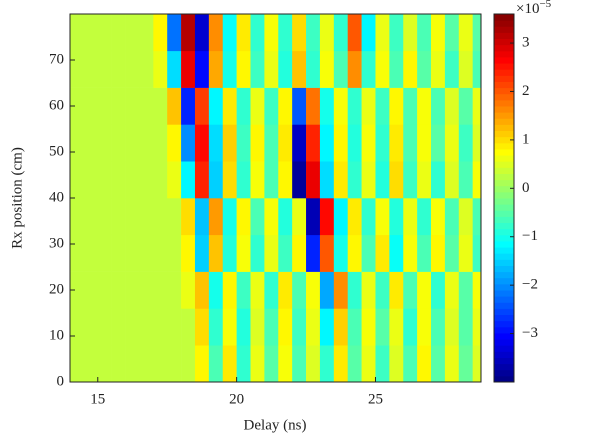 The width and height of the screenshot is (592, 444). I want to click on colorbar-tick-label: 0, so click(526, 188).